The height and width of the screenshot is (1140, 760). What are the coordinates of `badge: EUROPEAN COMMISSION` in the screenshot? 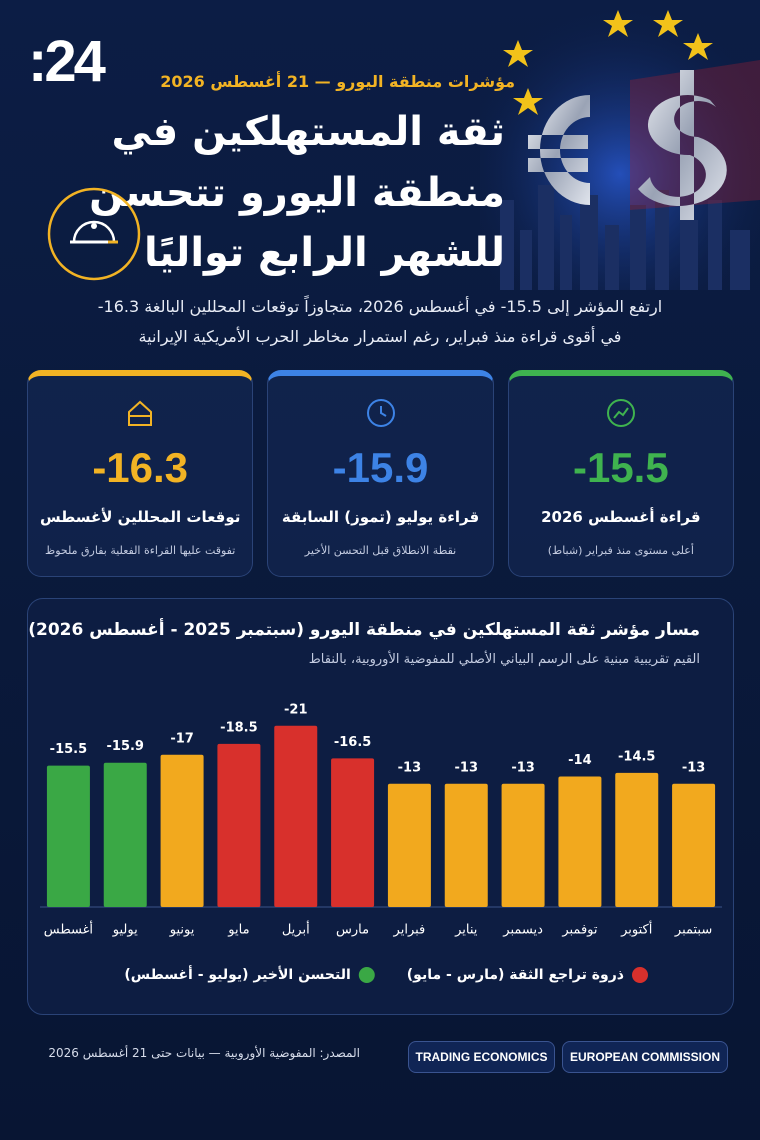 It's located at (645, 1057).